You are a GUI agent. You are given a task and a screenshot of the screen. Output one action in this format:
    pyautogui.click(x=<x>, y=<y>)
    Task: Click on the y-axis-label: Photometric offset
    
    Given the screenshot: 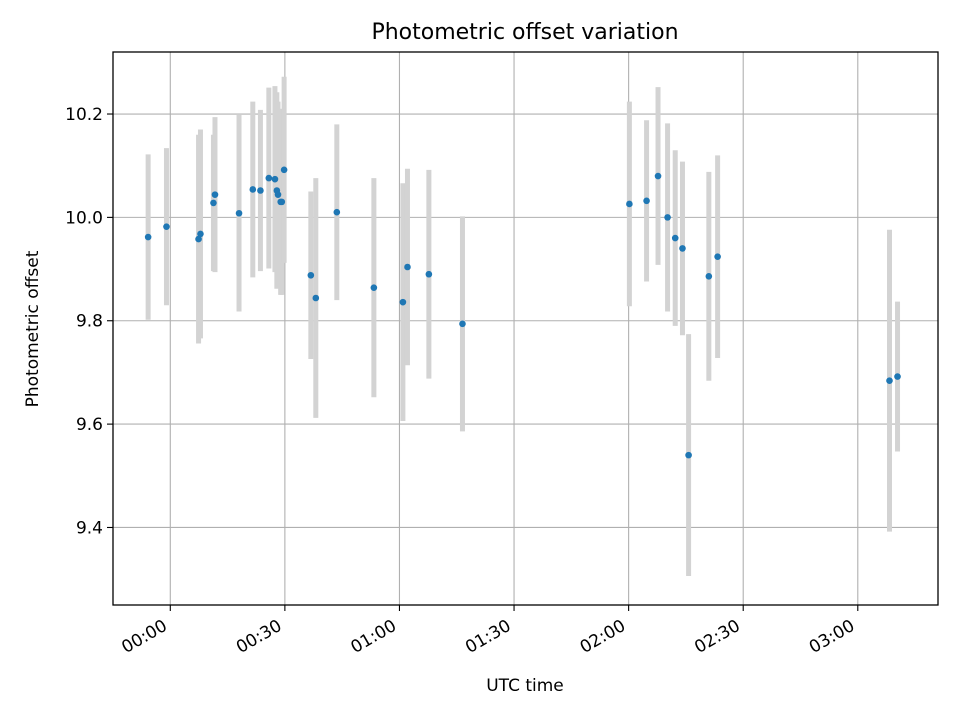 What is the action you would take?
    pyautogui.click(x=33, y=328)
    